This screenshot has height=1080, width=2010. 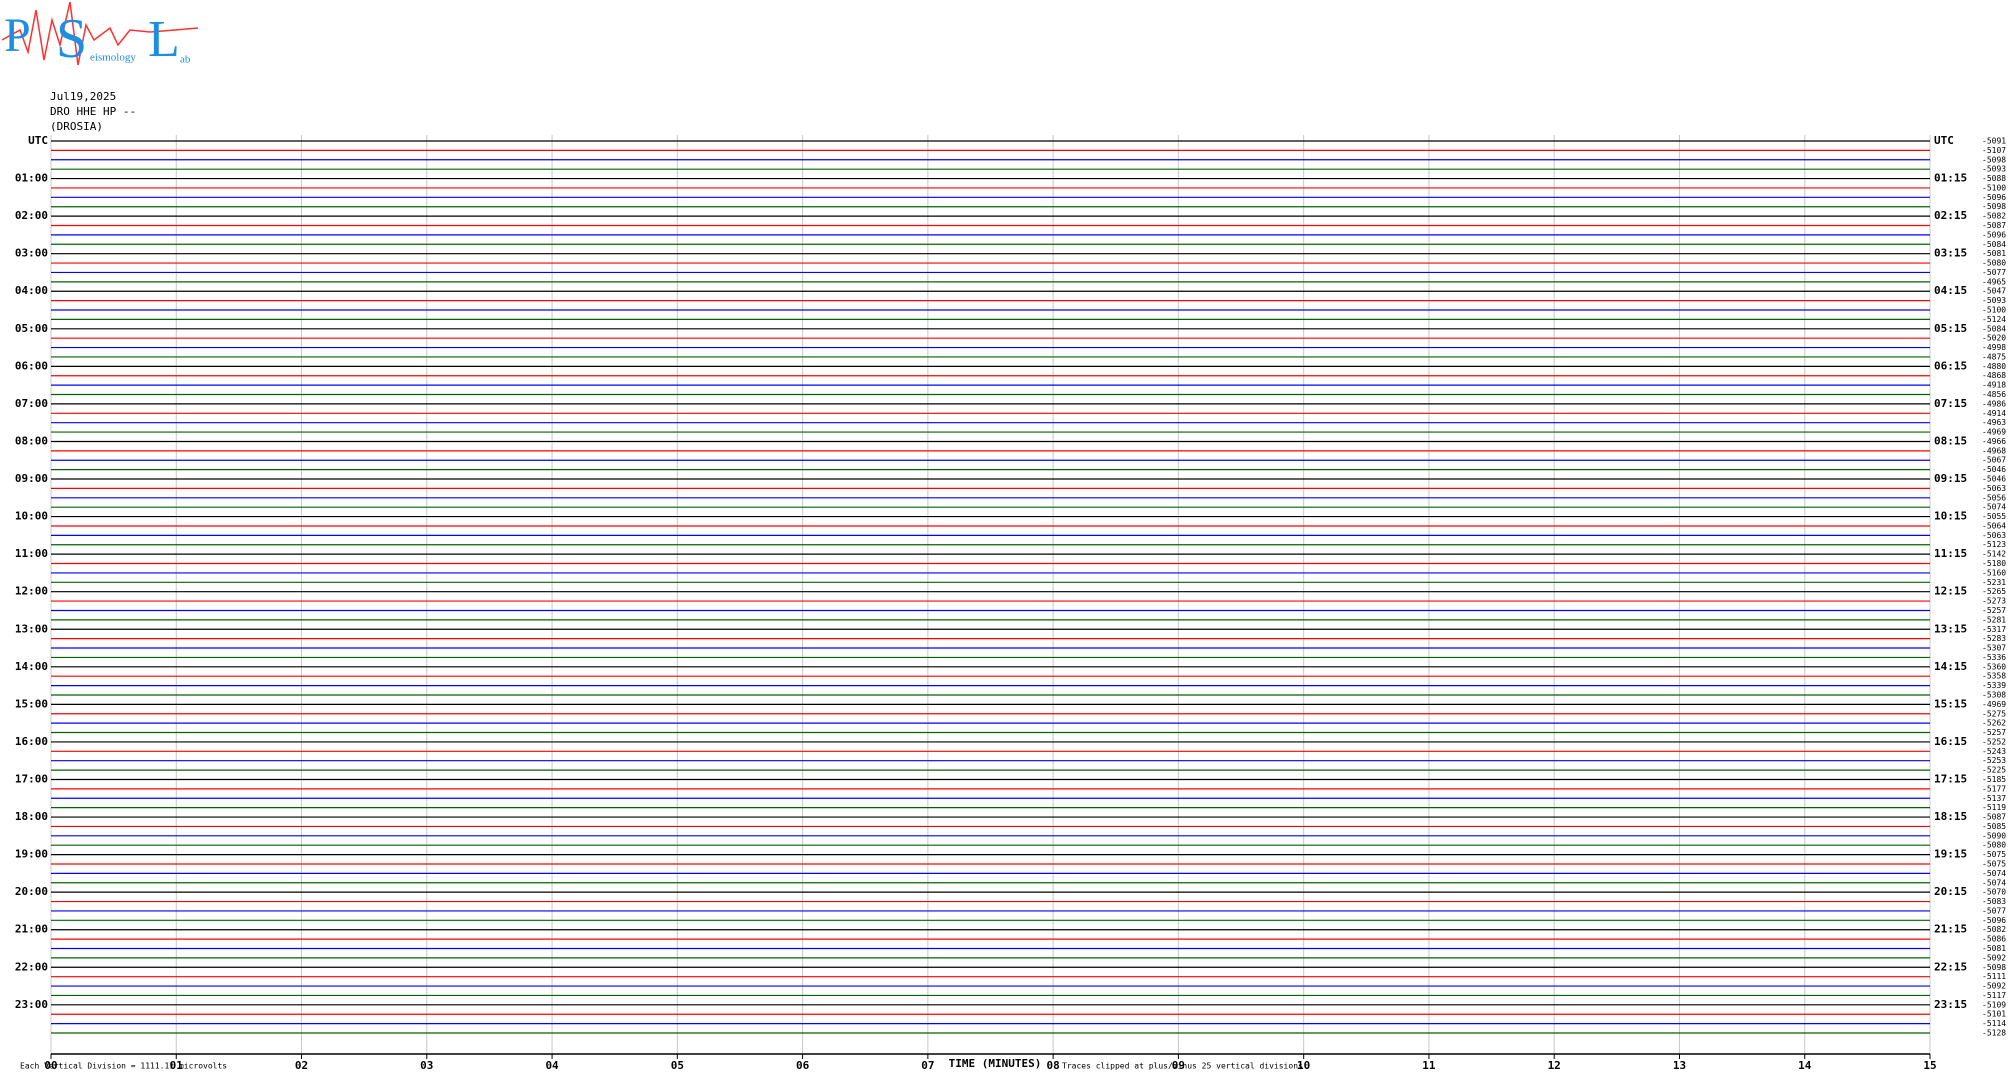 What do you see at coordinates (1994, 291) in the screenshot?
I see `trace-offset: -5047` at bounding box center [1994, 291].